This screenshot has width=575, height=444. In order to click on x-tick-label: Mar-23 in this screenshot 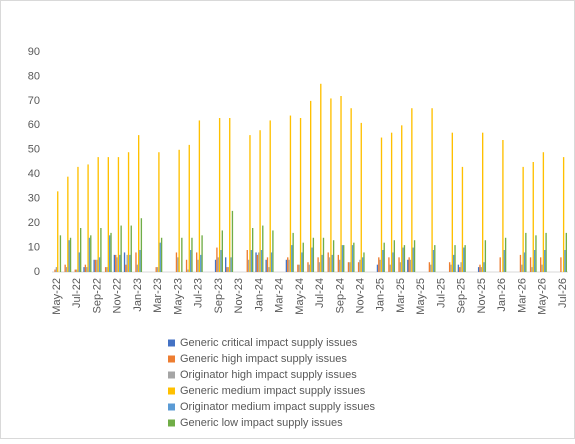, I will do `click(158, 295)`.